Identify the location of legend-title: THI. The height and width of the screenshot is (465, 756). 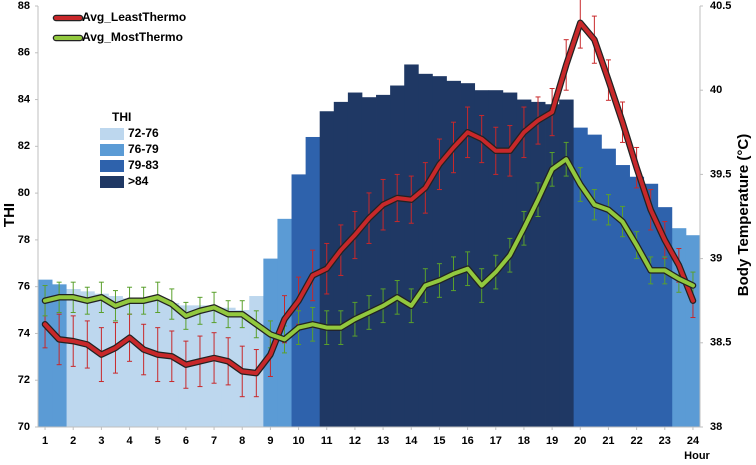
(121, 117).